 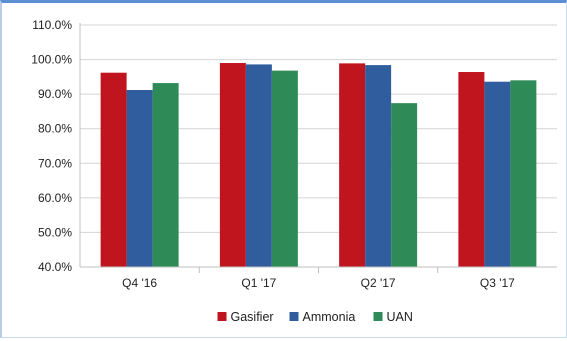 I want to click on x-tick-label: Q3 '17, so click(x=497, y=283).